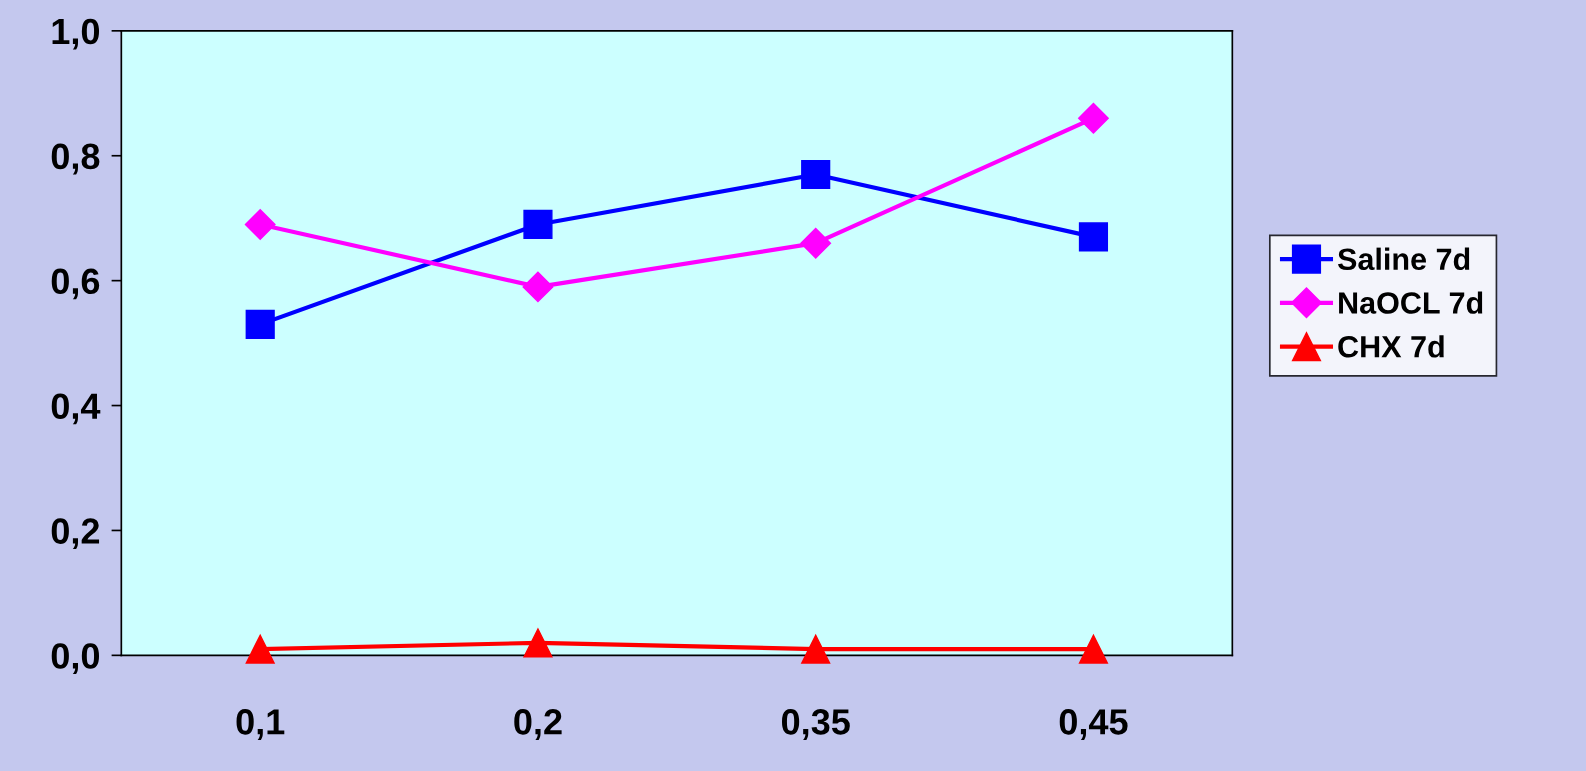  I want to click on y-tick-label: 0,8, so click(75, 159).